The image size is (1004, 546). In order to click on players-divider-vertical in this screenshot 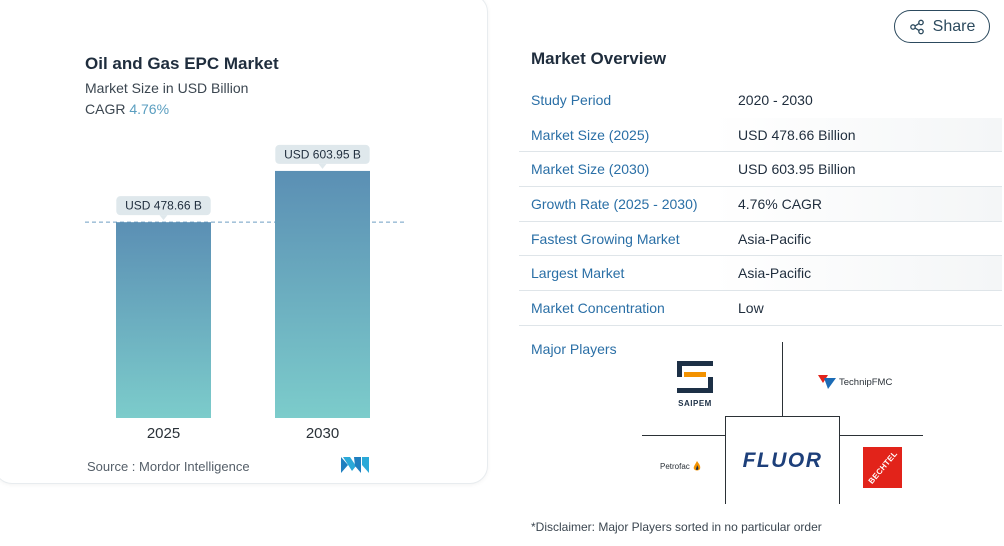, I will do `click(782, 379)`.